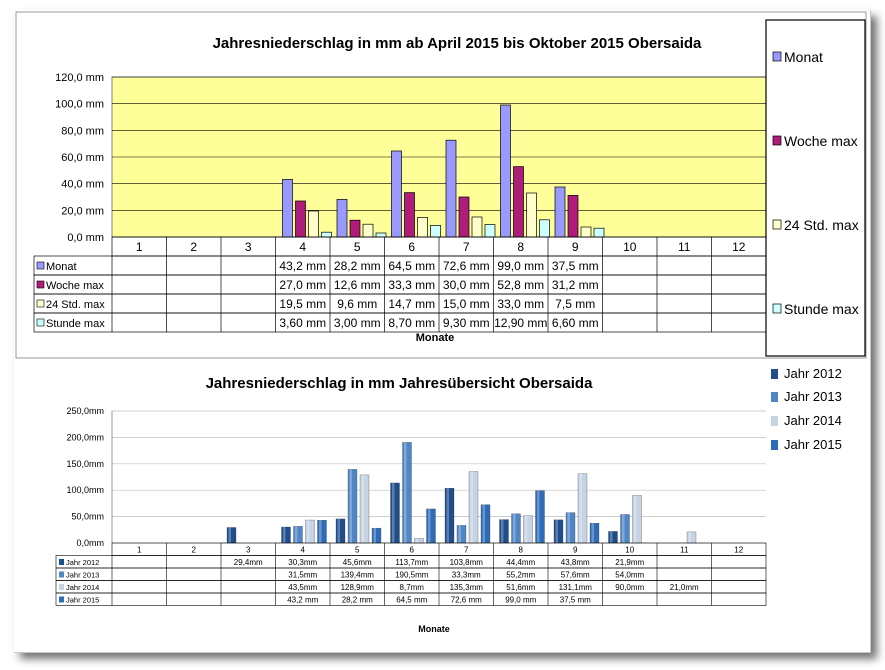  What do you see at coordinates (193, 247) in the screenshot?
I see `x-tick-label: 2` at bounding box center [193, 247].